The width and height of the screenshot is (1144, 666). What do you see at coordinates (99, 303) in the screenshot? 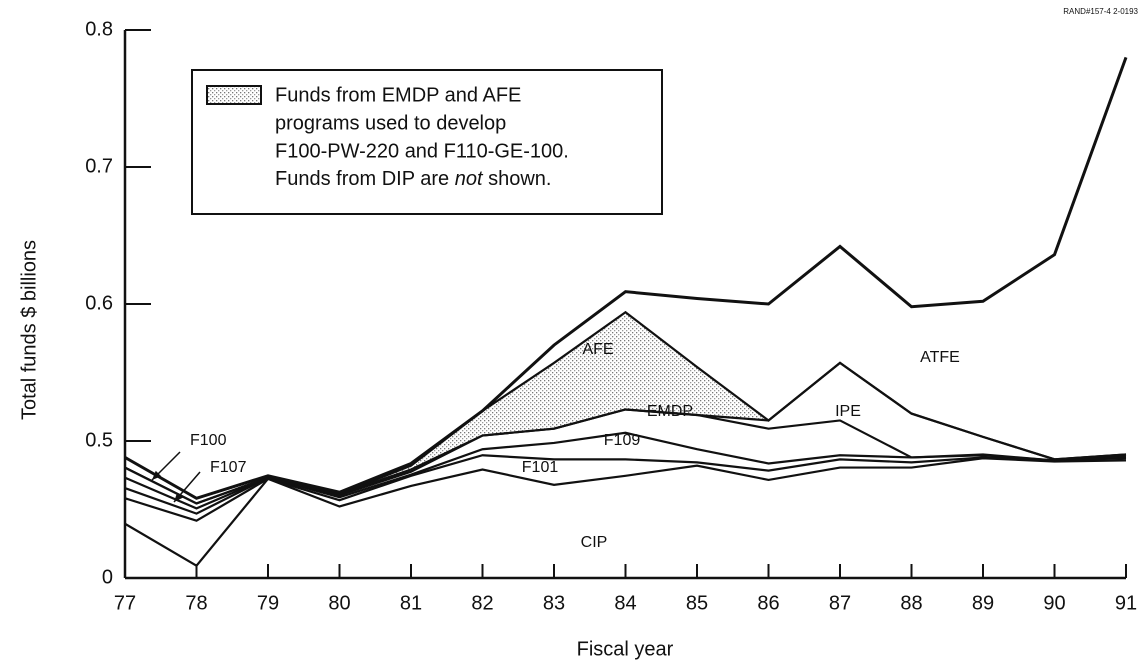
I see `y-tick-label: 0.6` at bounding box center [99, 303].